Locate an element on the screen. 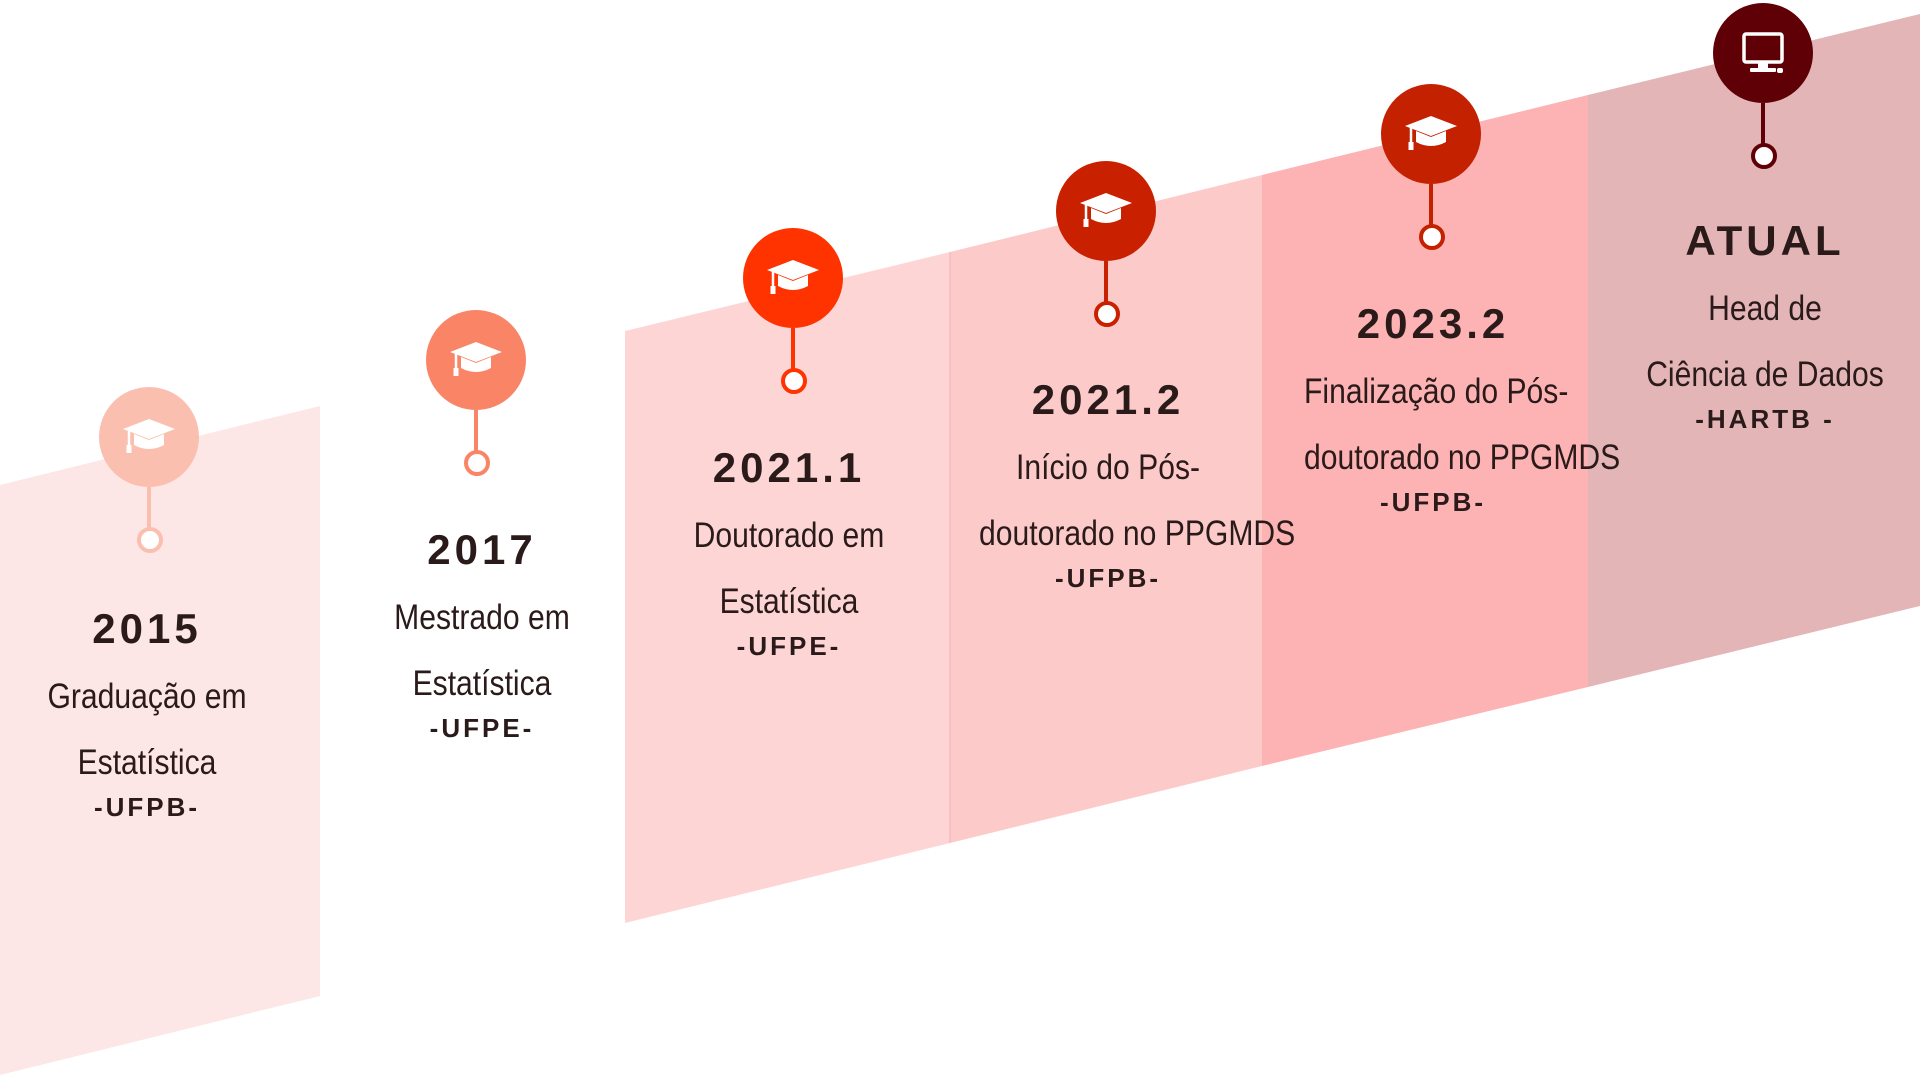 This screenshot has height=1080, width=1920. milestone-atual: ATUAL Head de Ciência de Dados -HARTB - is located at coordinates (1765, 325).